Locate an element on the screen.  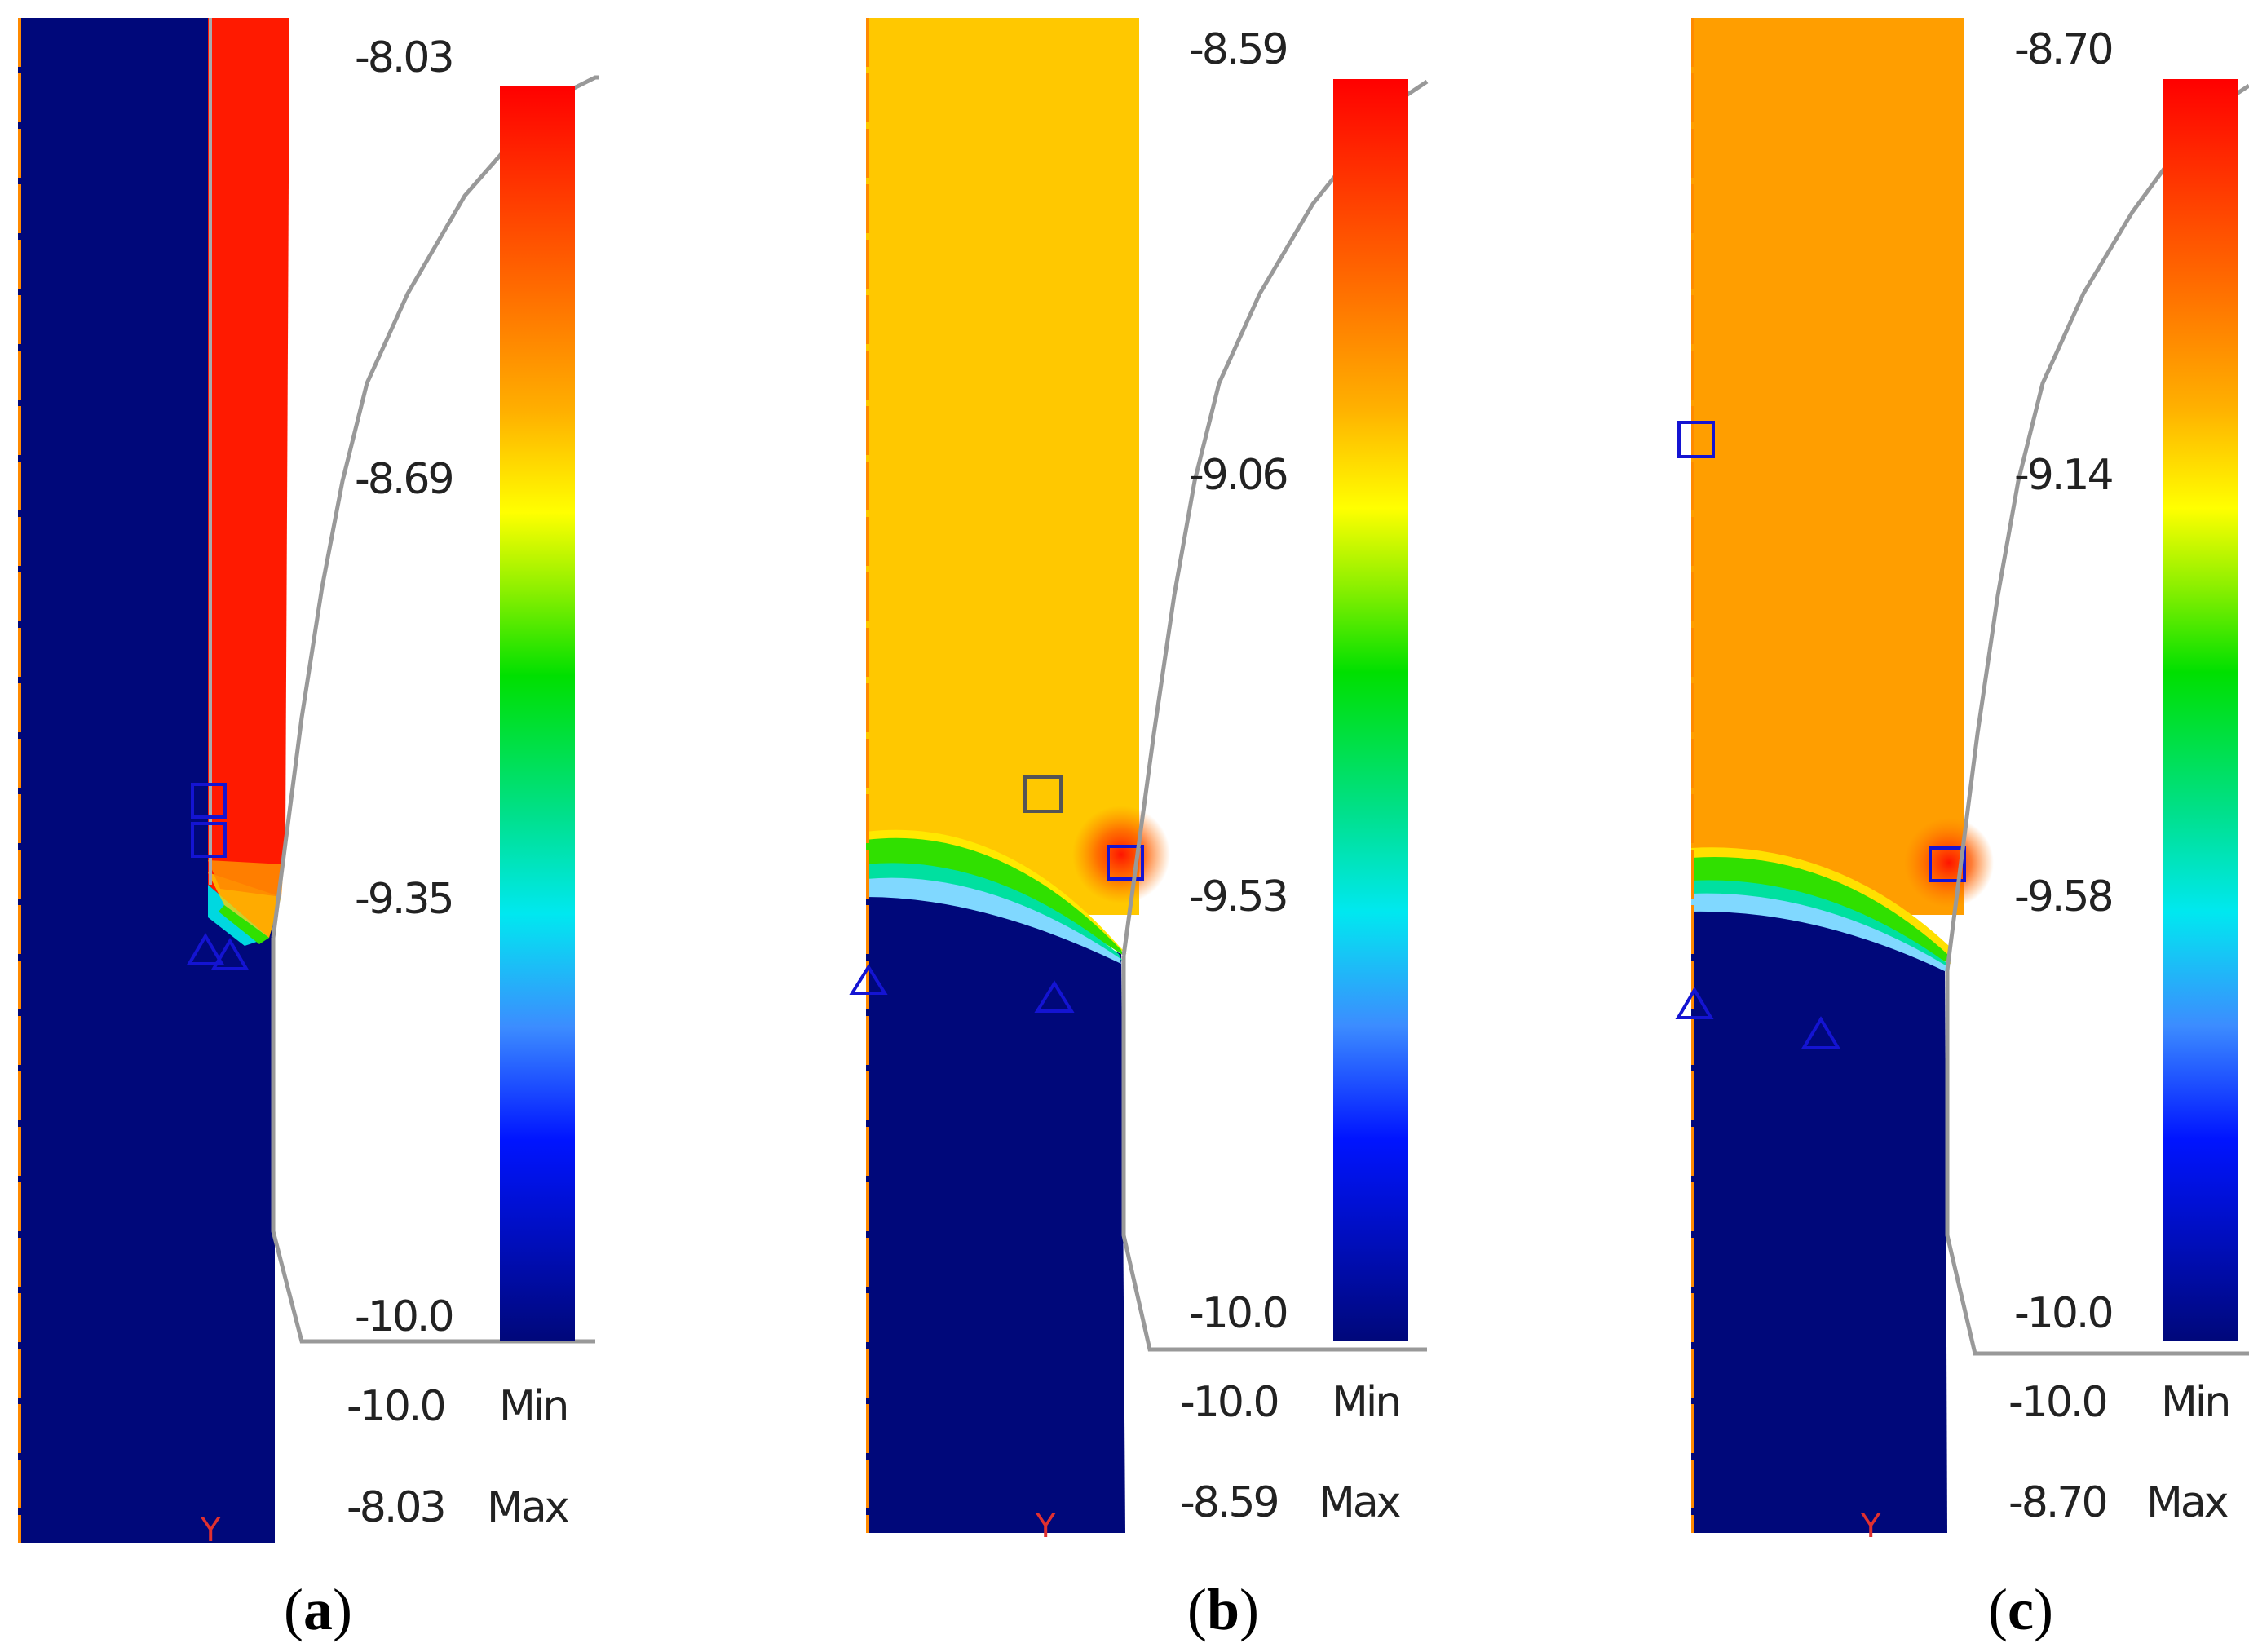
scale-tick-label: -9.53 is located at coordinates (1238, 897).